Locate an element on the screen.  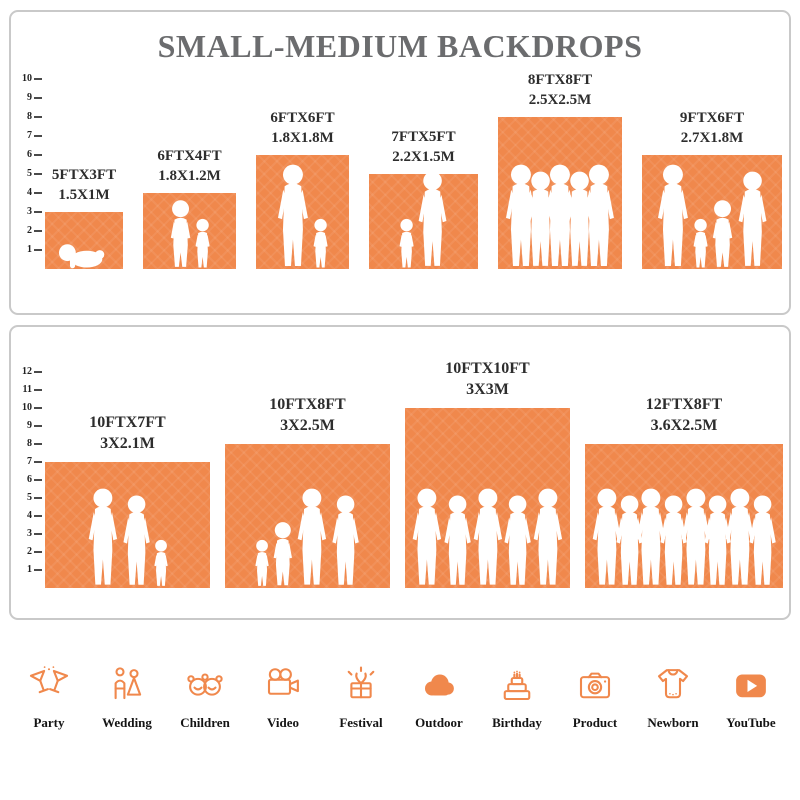
category-label: Newborn is located at coordinates (673, 722).